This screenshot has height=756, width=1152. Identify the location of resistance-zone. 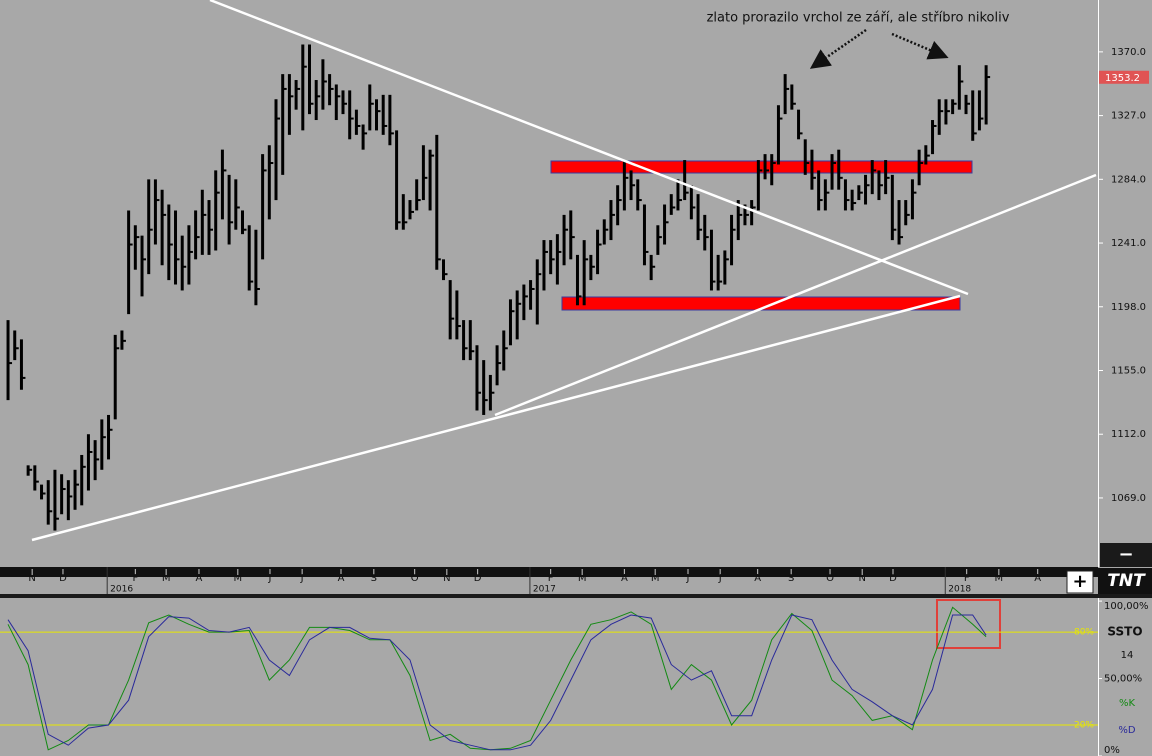
(761, 167).